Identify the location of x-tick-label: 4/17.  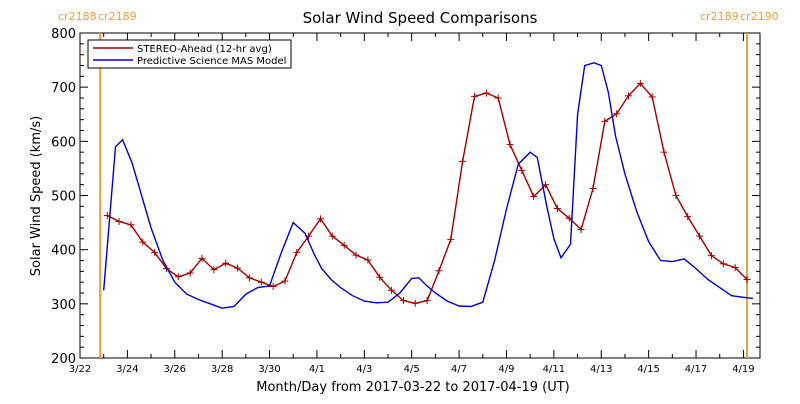
(696, 369).